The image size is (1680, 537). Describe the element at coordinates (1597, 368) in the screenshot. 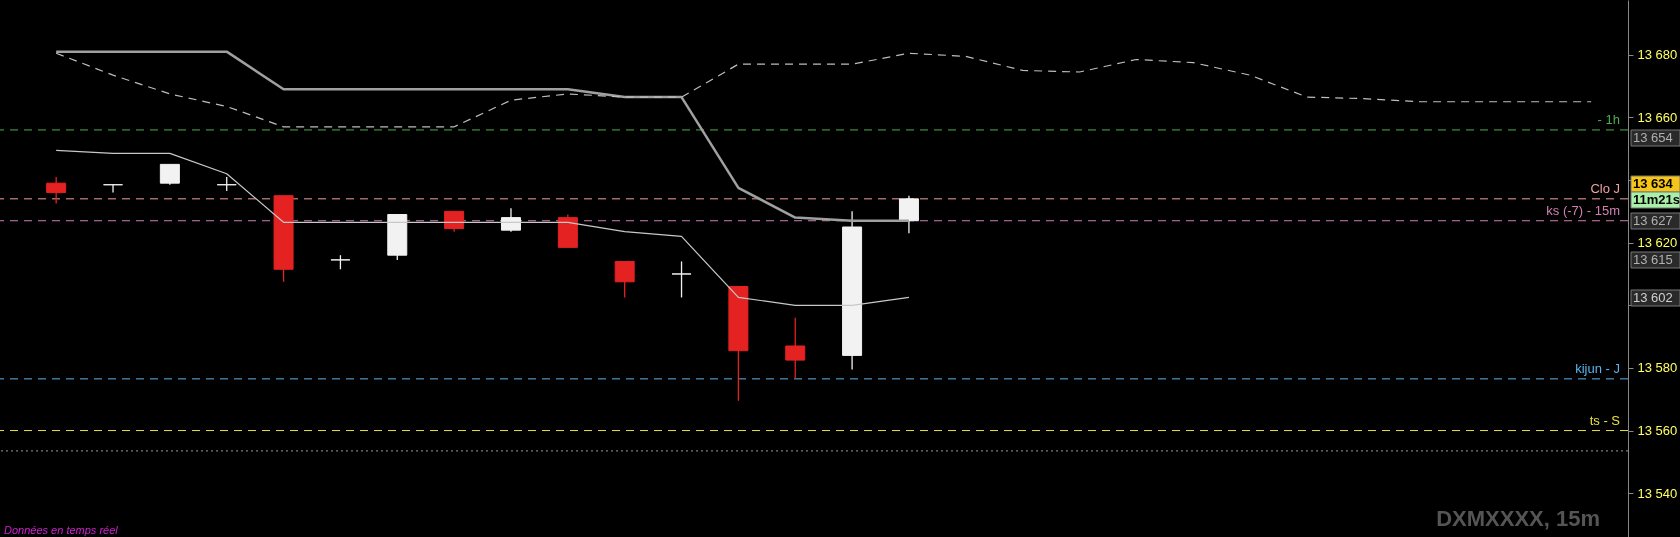

I see `ref-line-label: kijun - J` at that location.